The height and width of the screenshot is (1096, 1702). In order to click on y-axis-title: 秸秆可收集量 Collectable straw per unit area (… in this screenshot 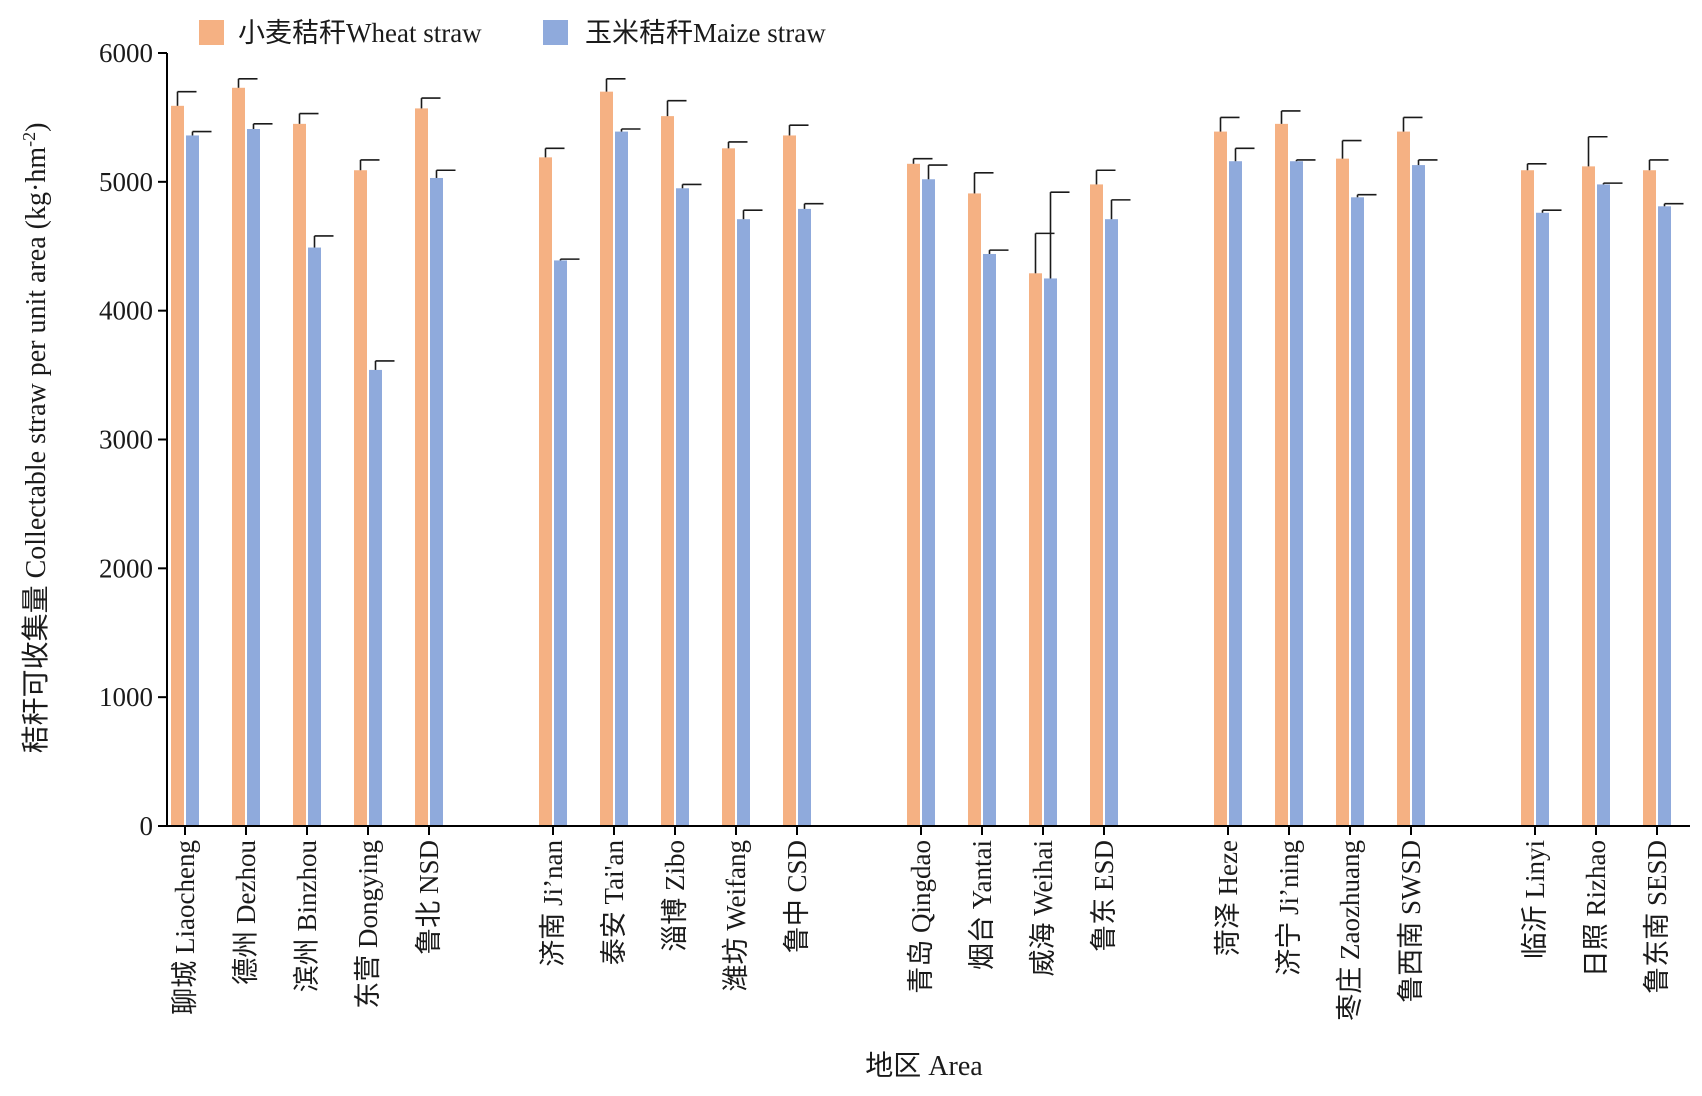, I will do `click(35, 438)`.